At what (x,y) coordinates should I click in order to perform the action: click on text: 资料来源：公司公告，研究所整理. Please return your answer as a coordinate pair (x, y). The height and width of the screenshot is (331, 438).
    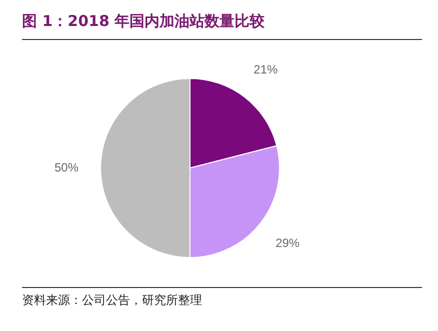
    Looking at the image, I should click on (112, 300).